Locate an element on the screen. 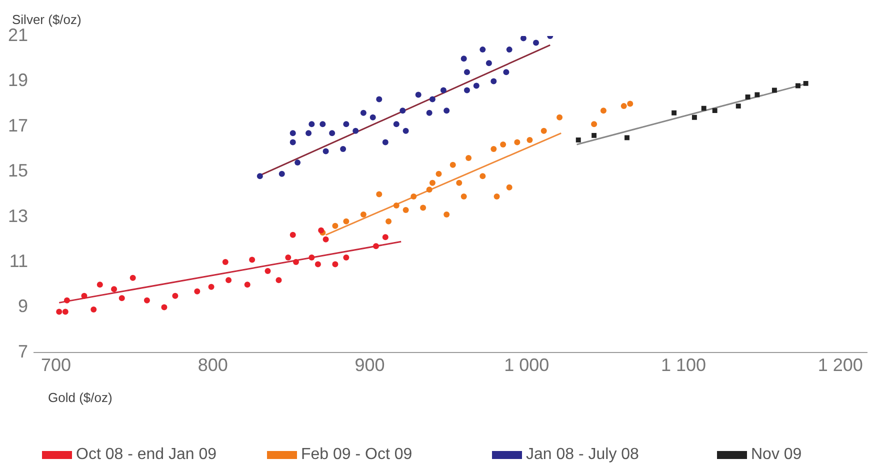  x-tick-label: 800 is located at coordinates (213, 365).